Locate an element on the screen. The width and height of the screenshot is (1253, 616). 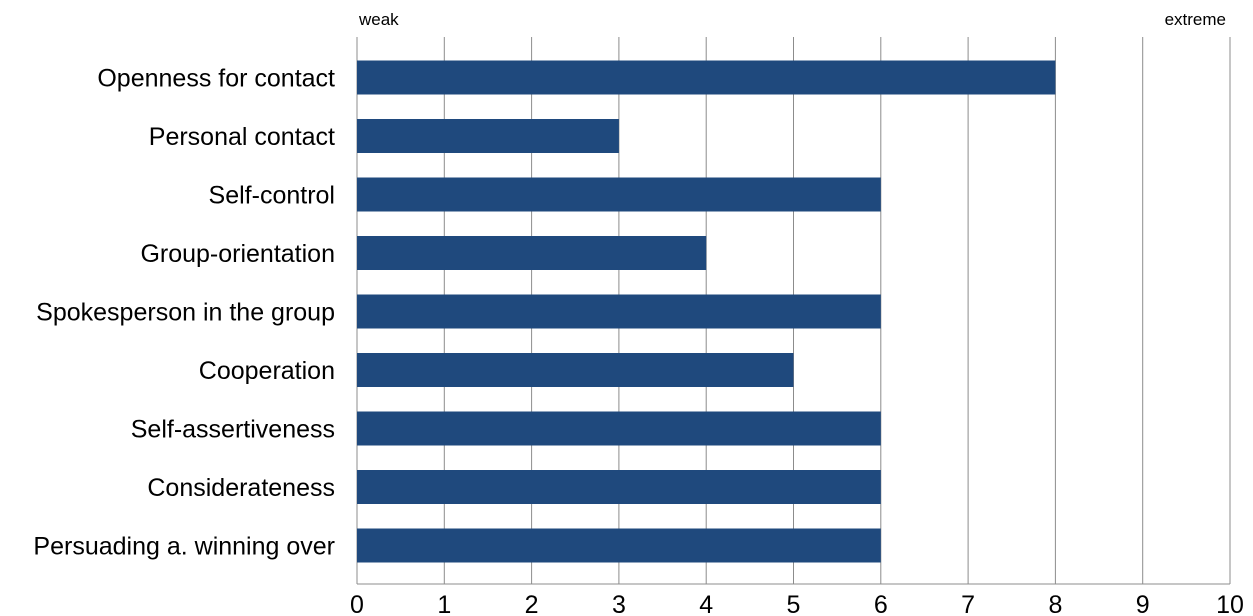
x-tick-label: 0 is located at coordinates (357, 603).